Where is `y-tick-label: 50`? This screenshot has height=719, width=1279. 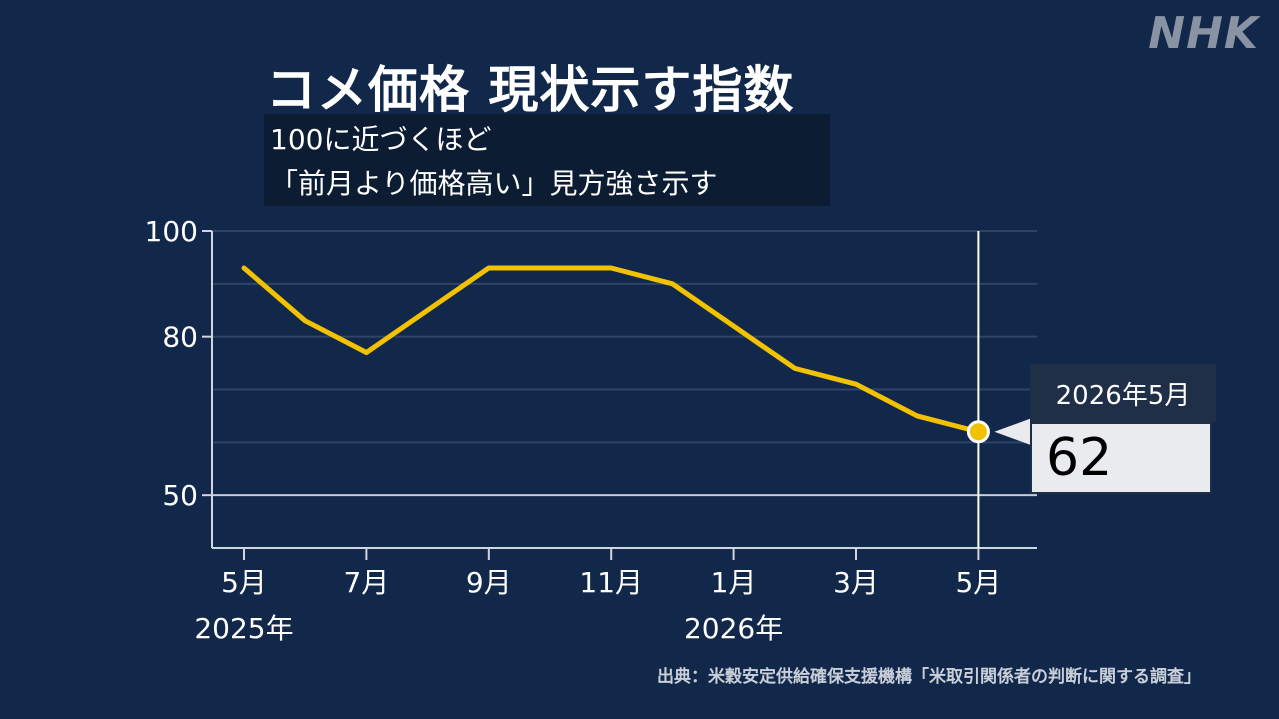
y-tick-label: 50 is located at coordinates (180, 495).